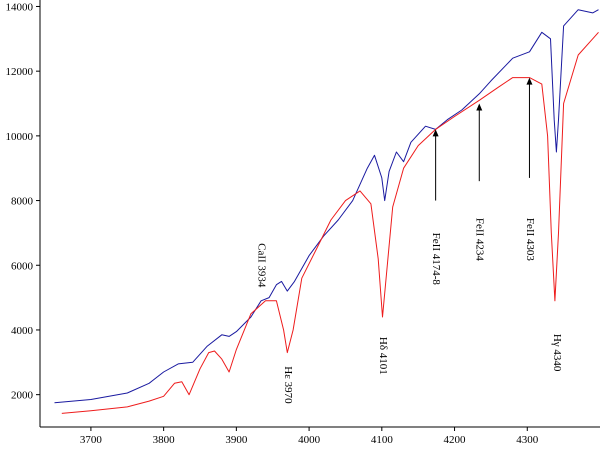  Describe the element at coordinates (164, 440) in the screenshot. I see `x-tick-label: 3800` at that location.